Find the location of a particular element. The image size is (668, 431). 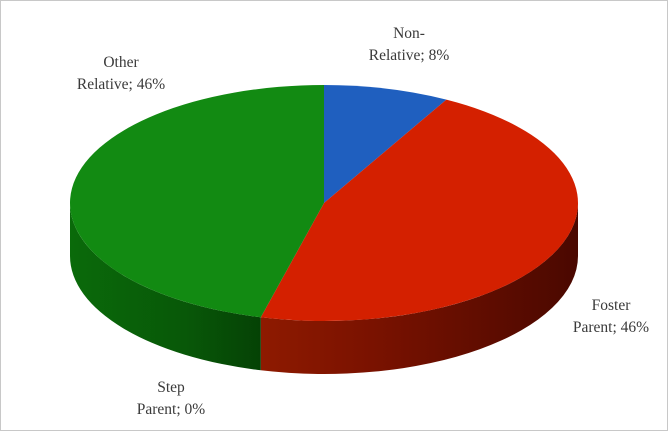

pie-side-other-relative is located at coordinates (165, 287).